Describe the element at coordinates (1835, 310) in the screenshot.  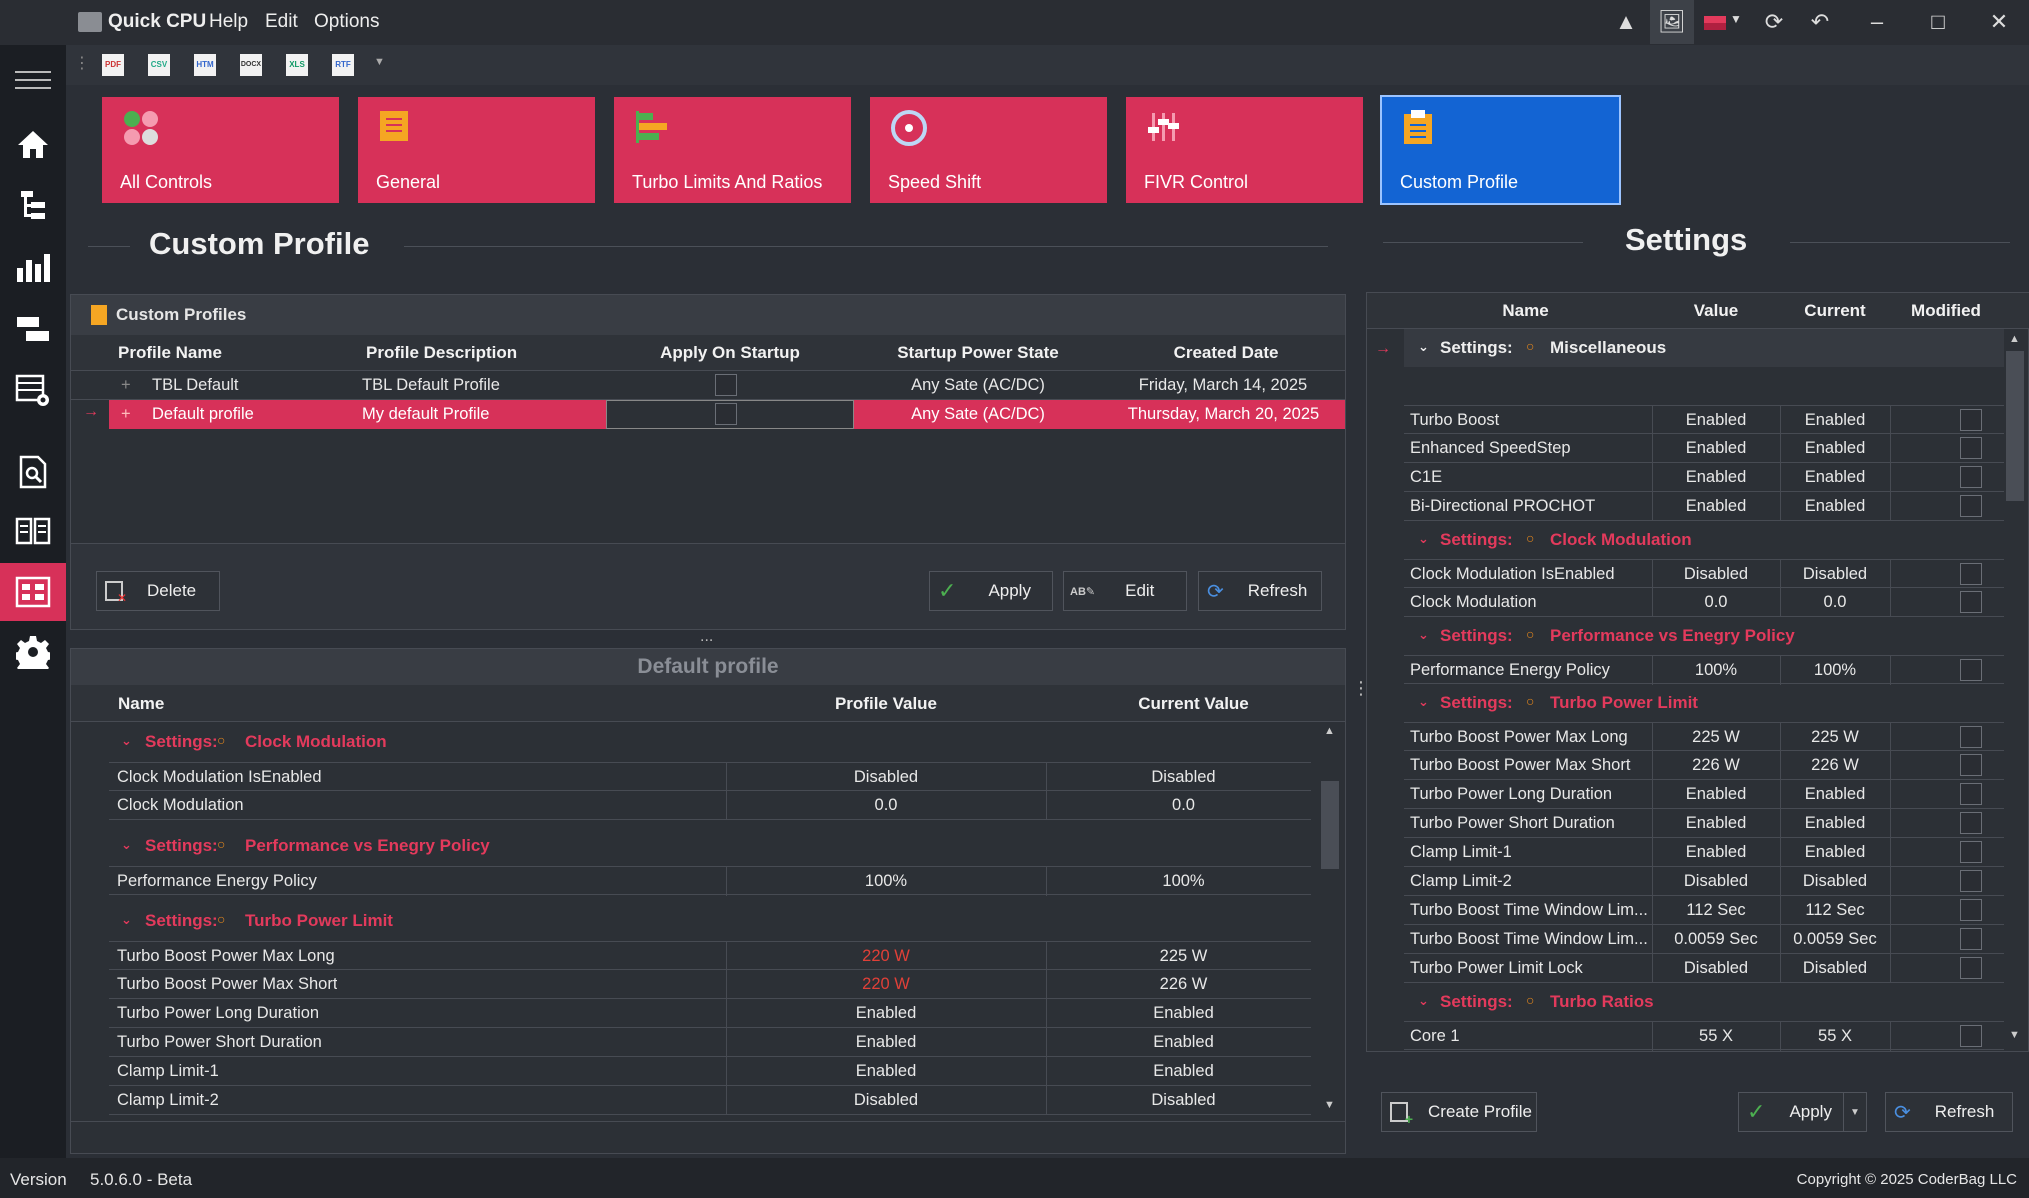
I see `column-header: Current` at that location.